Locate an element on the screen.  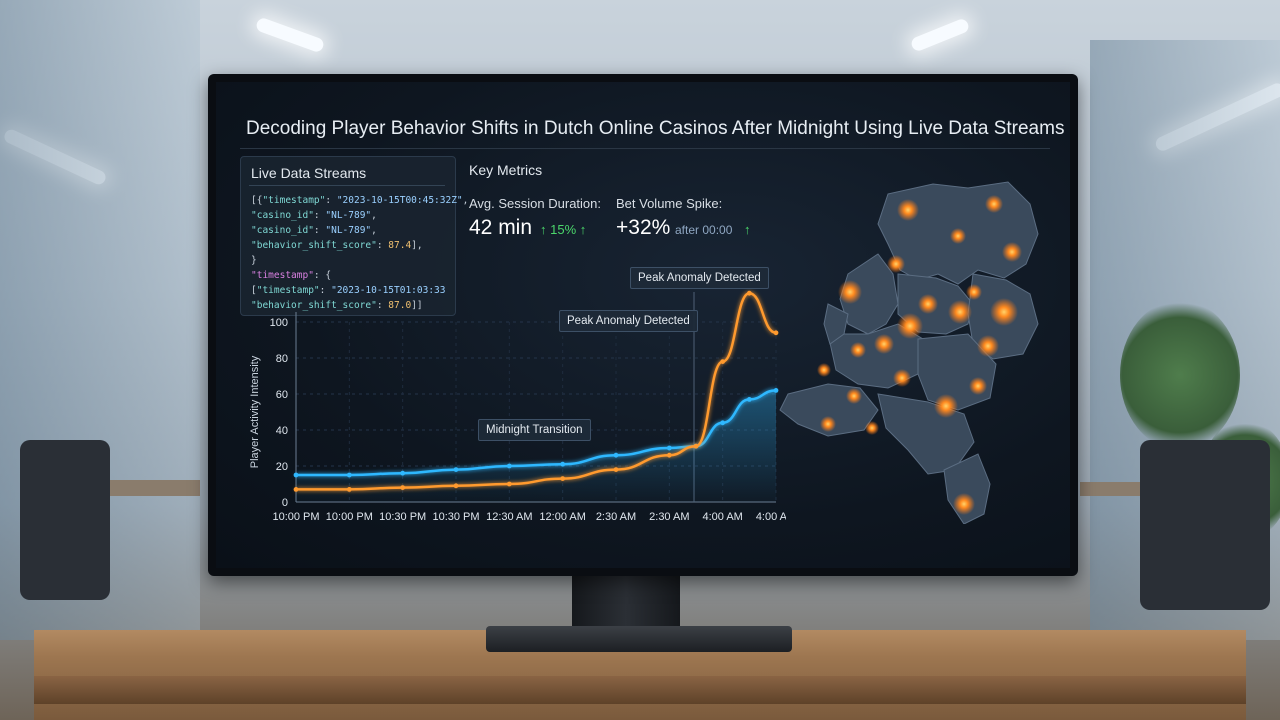
code-token: [ is located at coordinates (254, 290).